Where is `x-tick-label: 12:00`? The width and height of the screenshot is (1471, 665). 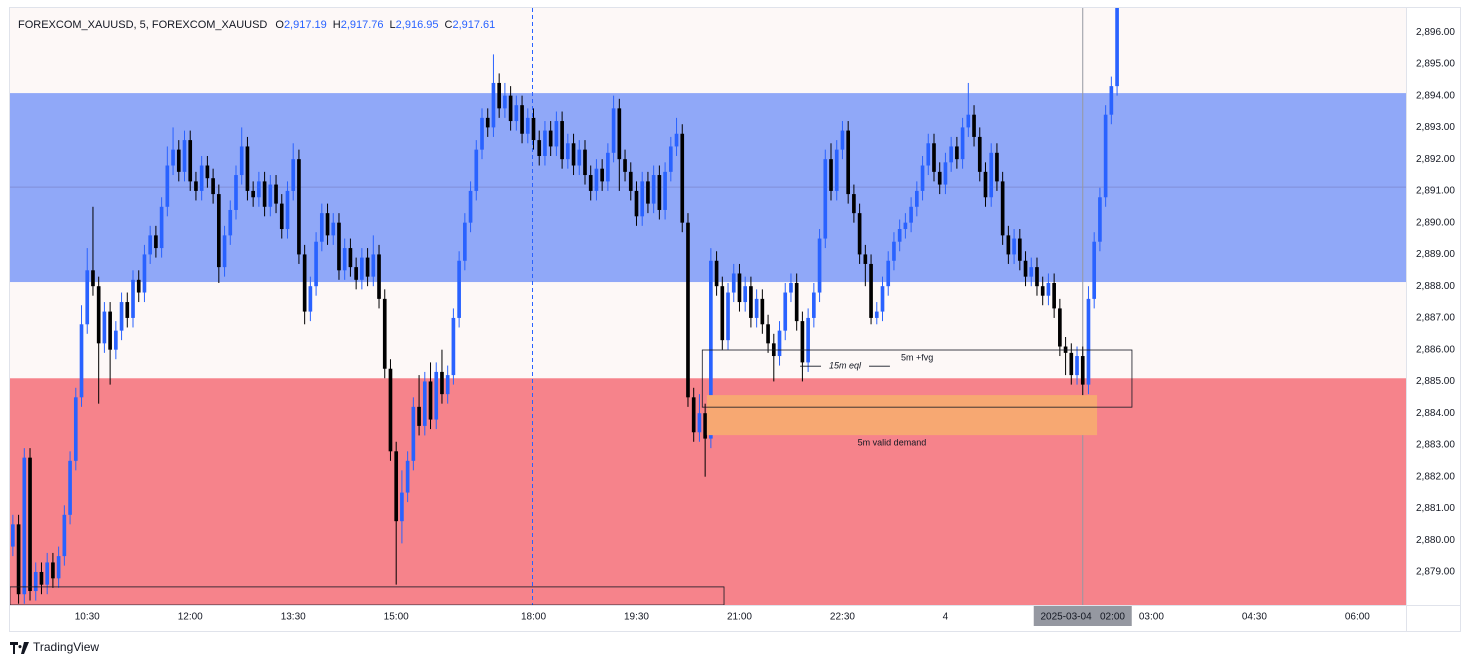 x-tick-label: 12:00 is located at coordinates (190, 617).